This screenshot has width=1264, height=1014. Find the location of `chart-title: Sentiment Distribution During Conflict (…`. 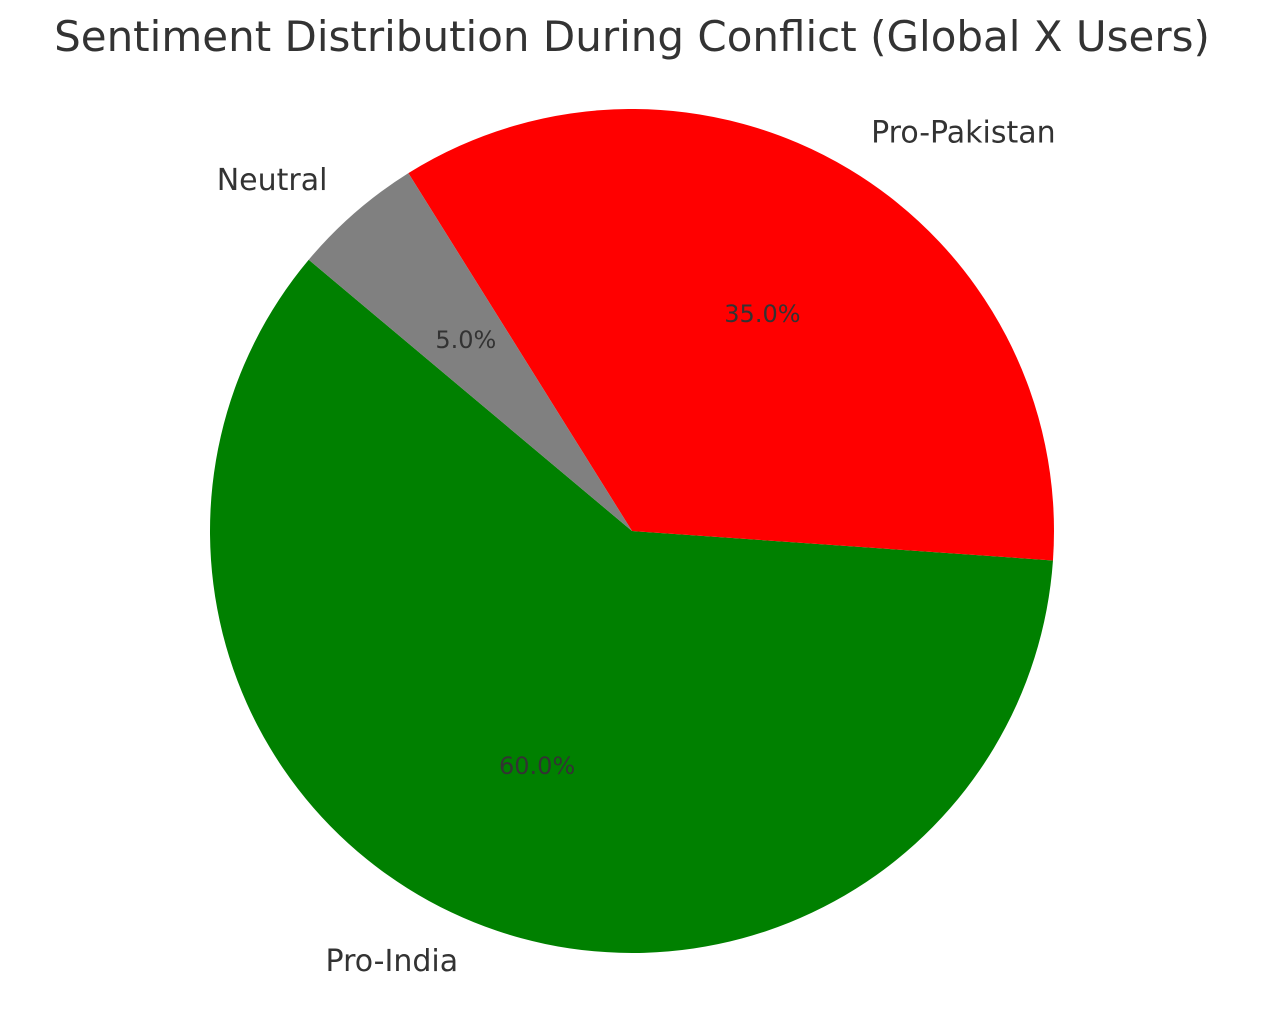

chart-title: Sentiment Distribution During Conflict (… is located at coordinates (632, 36).